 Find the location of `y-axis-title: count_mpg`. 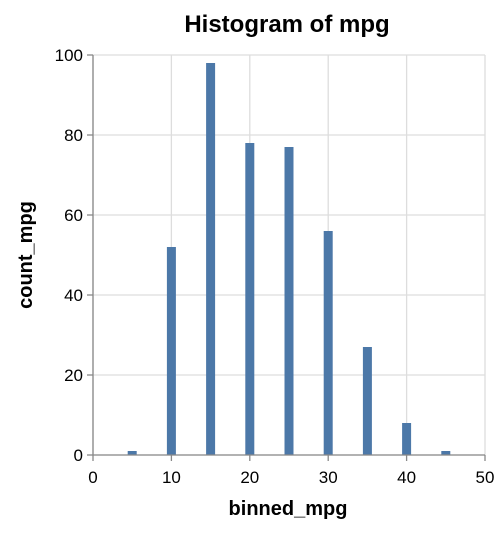

y-axis-title: count_mpg is located at coordinates (26, 255).